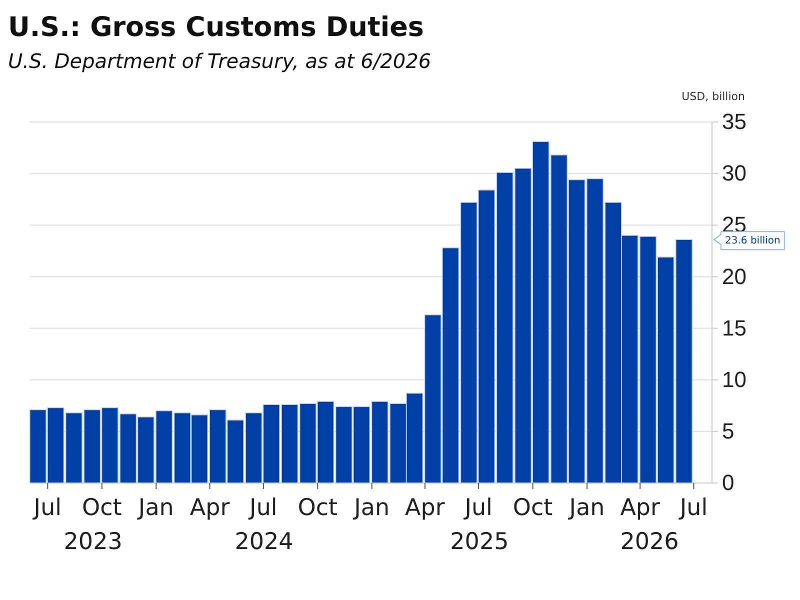 This screenshot has height=600, width=800. Describe the element at coordinates (734, 327) in the screenshot. I see `y-tick-label: 15` at that location.